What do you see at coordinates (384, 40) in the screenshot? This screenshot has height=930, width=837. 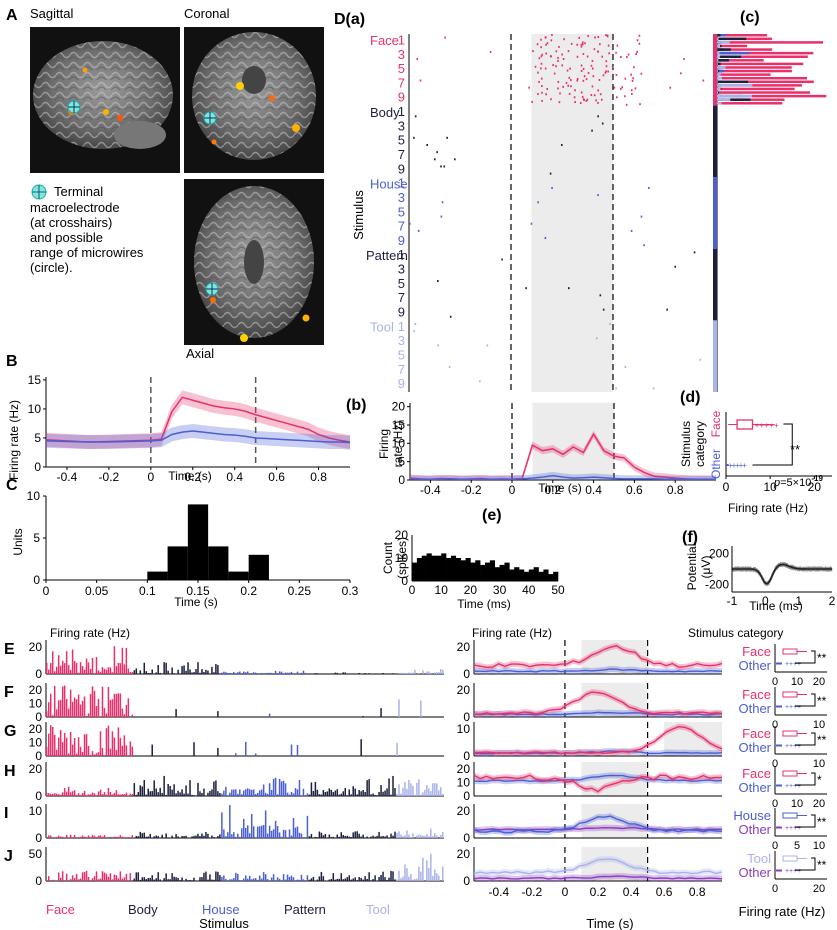 I see `category-label-face: Face` at bounding box center [384, 40].